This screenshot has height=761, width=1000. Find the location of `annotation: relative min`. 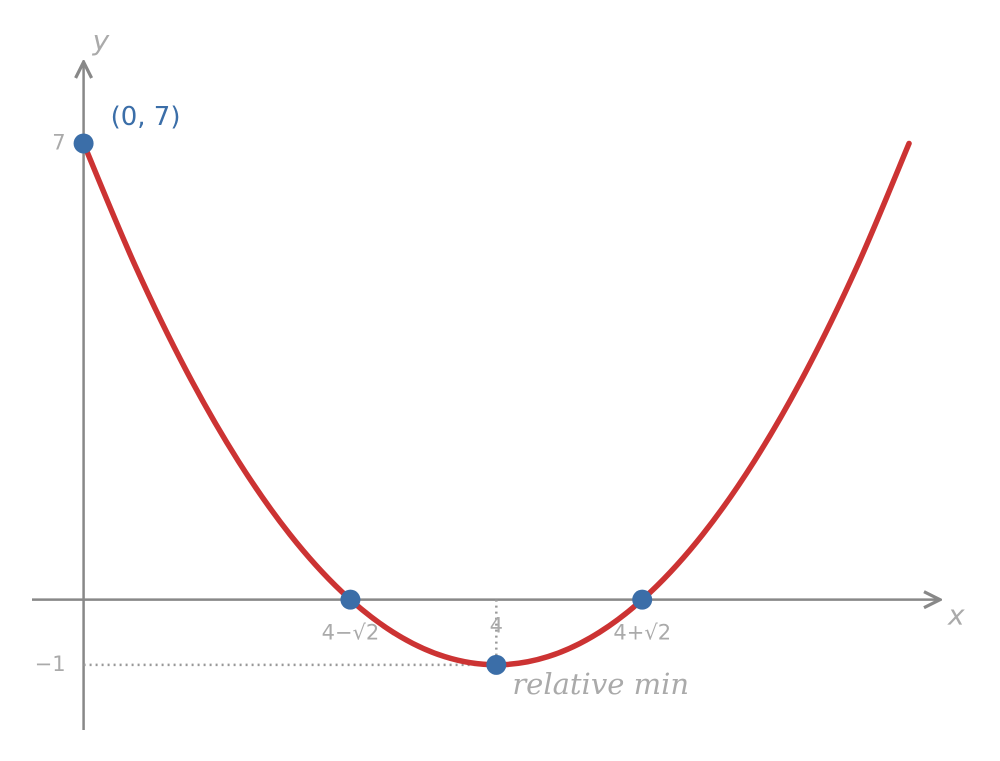

annotation: relative min is located at coordinates (600, 684).